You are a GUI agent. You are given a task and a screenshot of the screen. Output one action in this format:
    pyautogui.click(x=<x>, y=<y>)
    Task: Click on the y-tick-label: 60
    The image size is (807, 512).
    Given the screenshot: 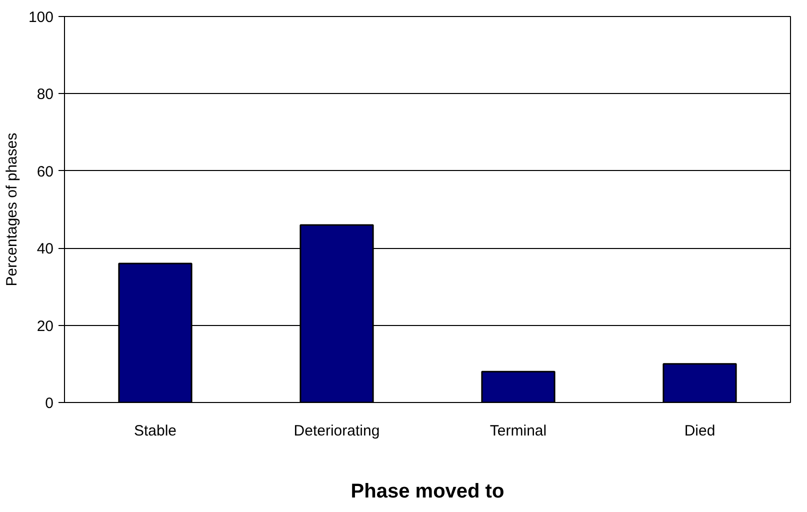 What is the action you would take?
    pyautogui.click(x=45, y=171)
    